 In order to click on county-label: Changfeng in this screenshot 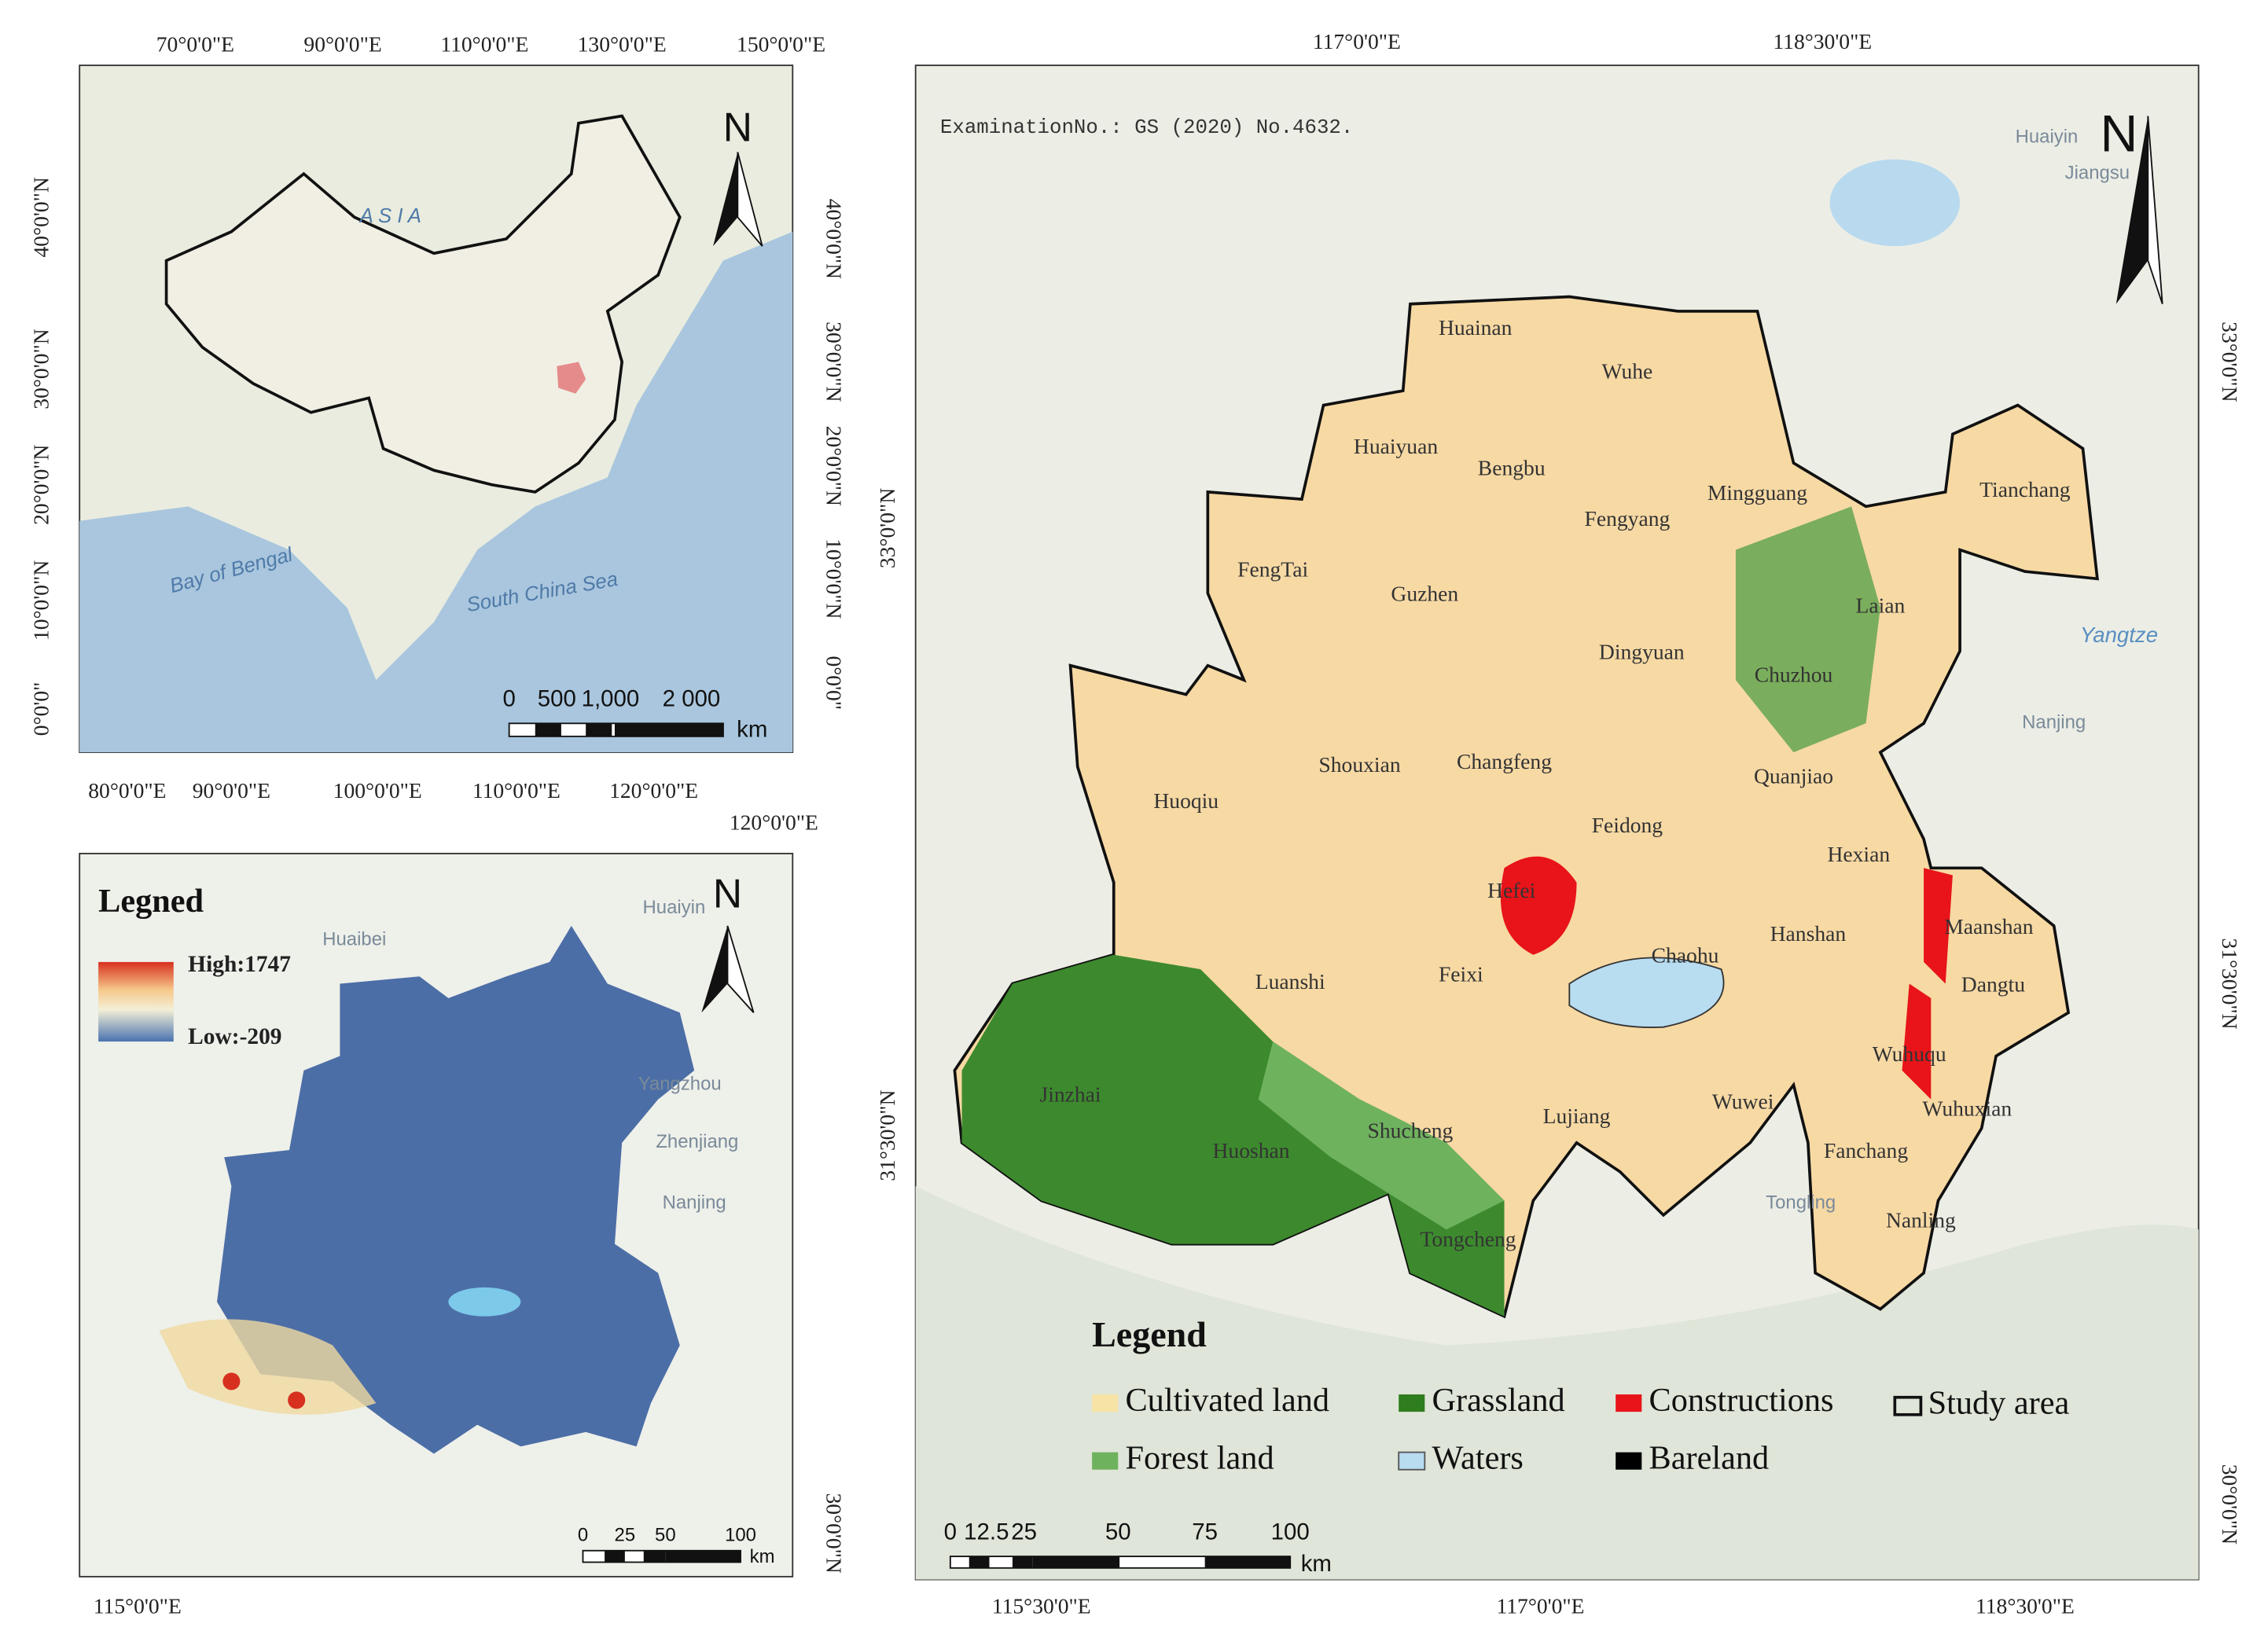, I will do `click(1505, 761)`.